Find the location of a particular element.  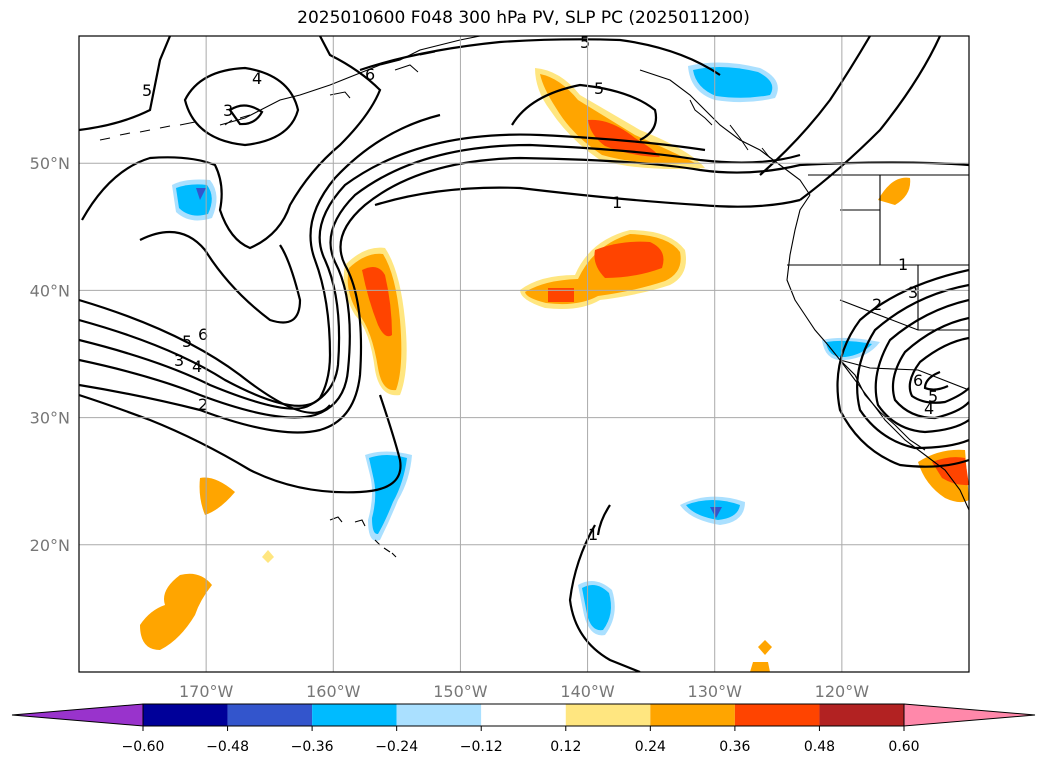

pv-anomaly-gulf-of-alaska-max is located at coordinates (624, 138).